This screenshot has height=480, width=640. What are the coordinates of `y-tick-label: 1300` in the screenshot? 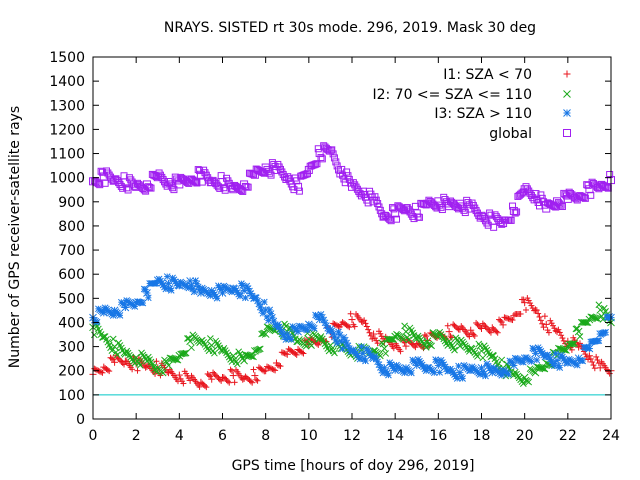 It's located at (67, 106).